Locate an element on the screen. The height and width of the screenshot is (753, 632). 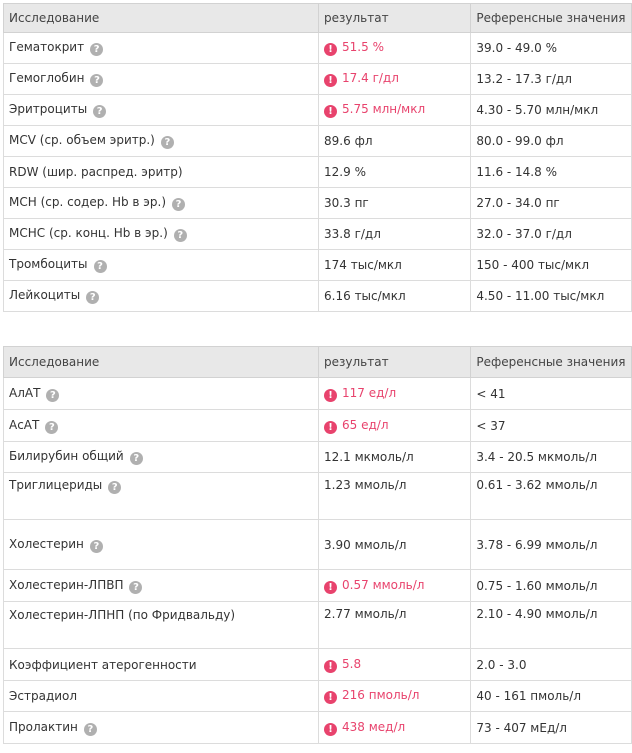
column-header-reference: Референсные значения is located at coordinates (551, 362).